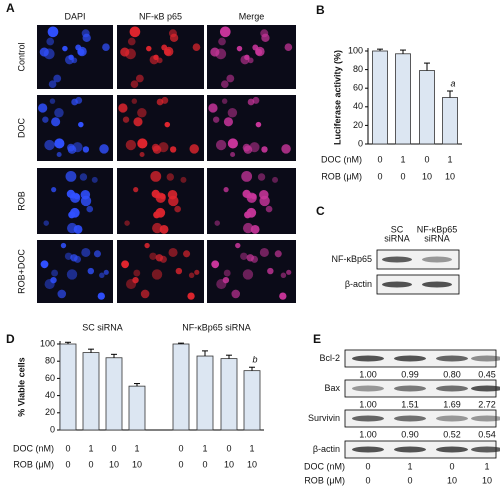 The image size is (500, 487). What do you see at coordinates (358, 125) in the screenshot?
I see `y-tick-label: 20` at bounding box center [358, 125].